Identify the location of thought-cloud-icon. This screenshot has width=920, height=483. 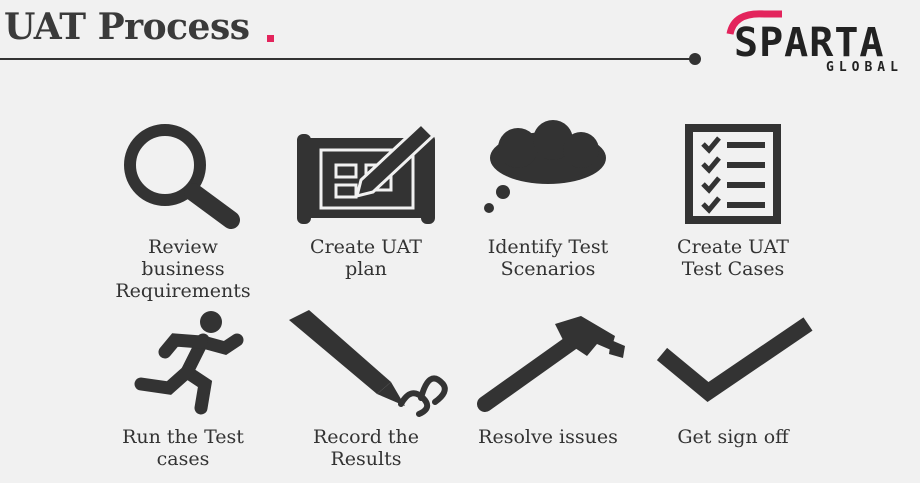
(545, 166).